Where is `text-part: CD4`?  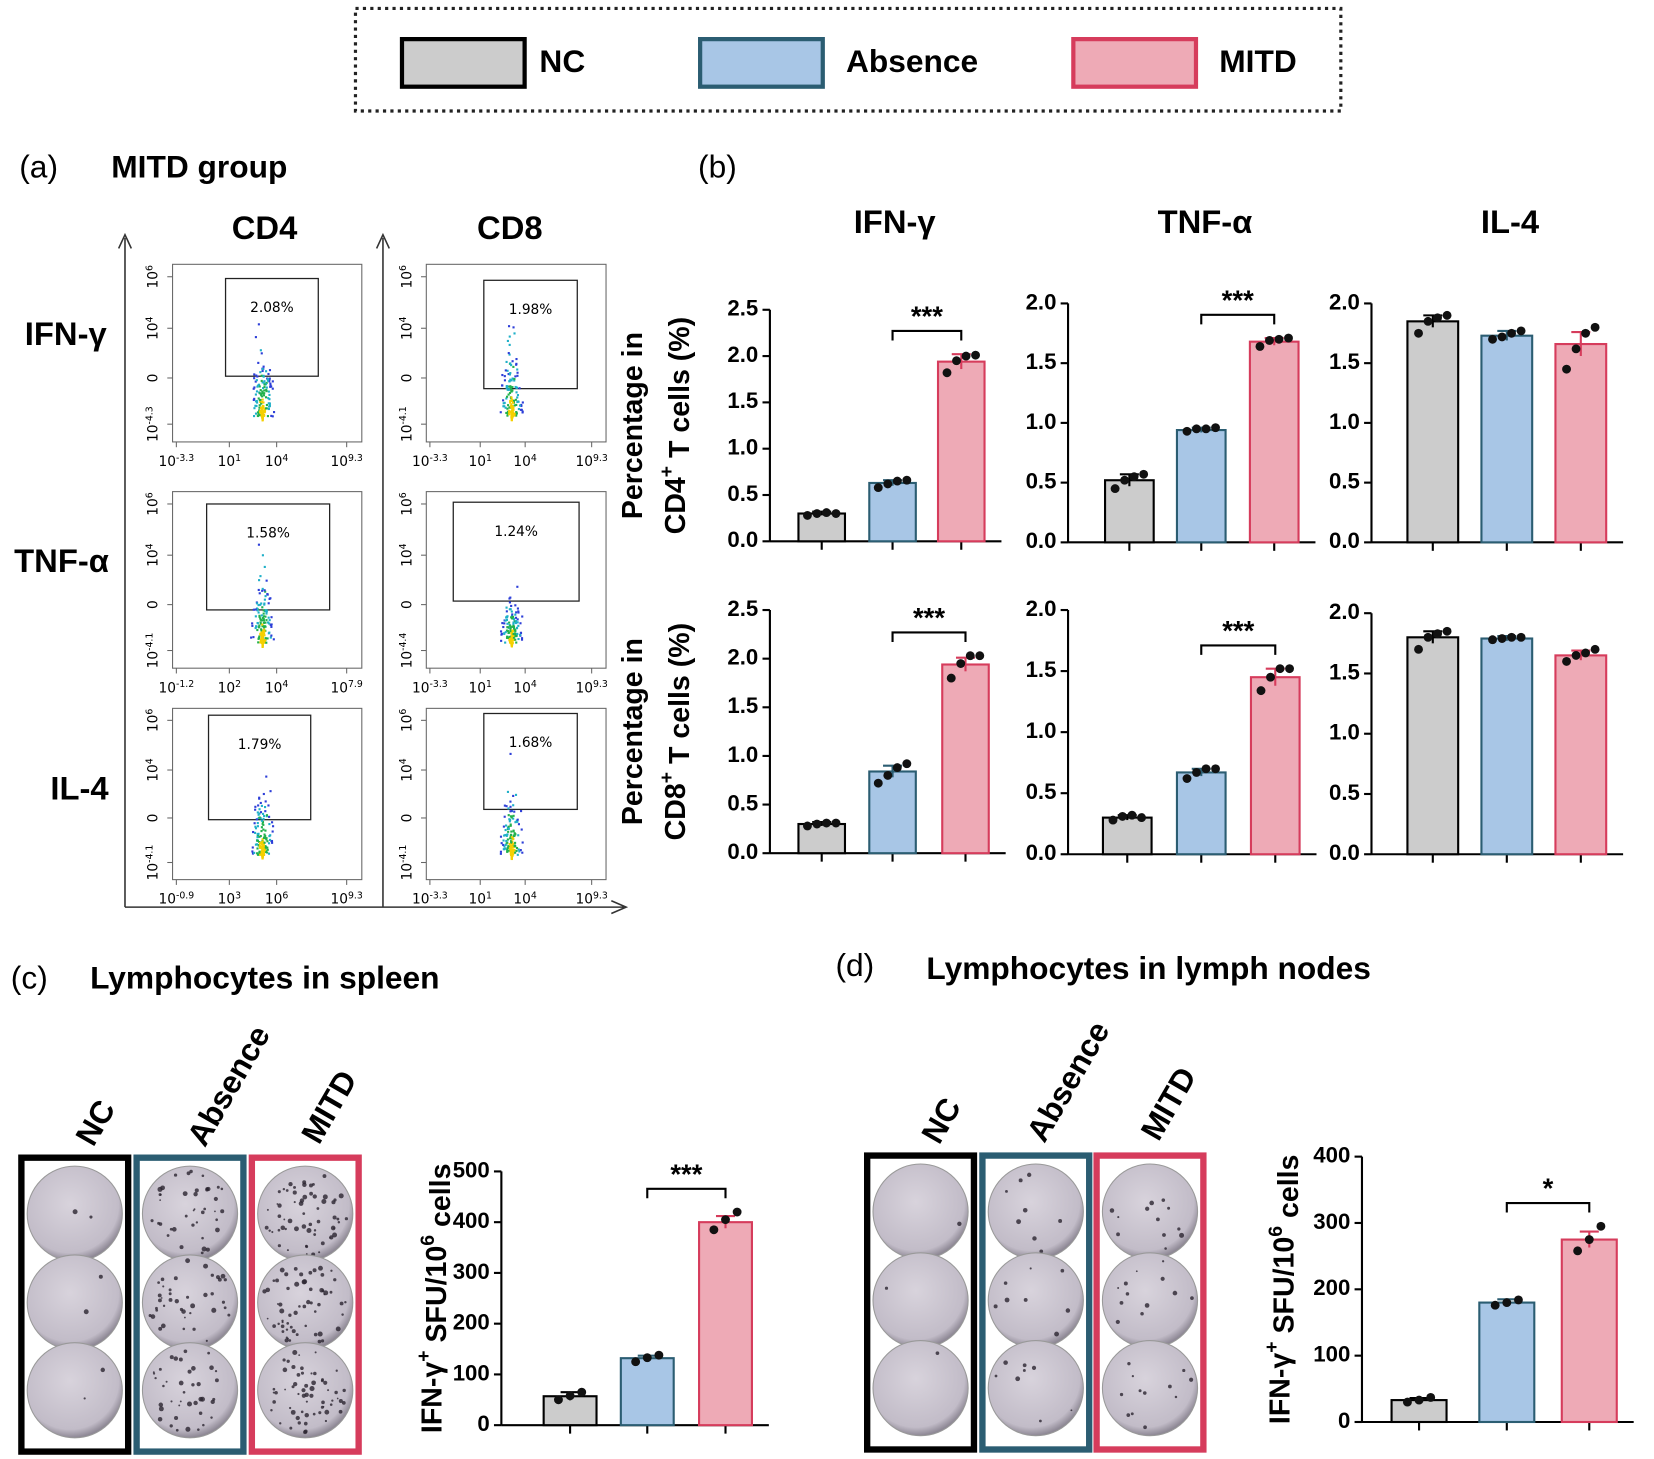 text-part: CD4 is located at coordinates (675, 505).